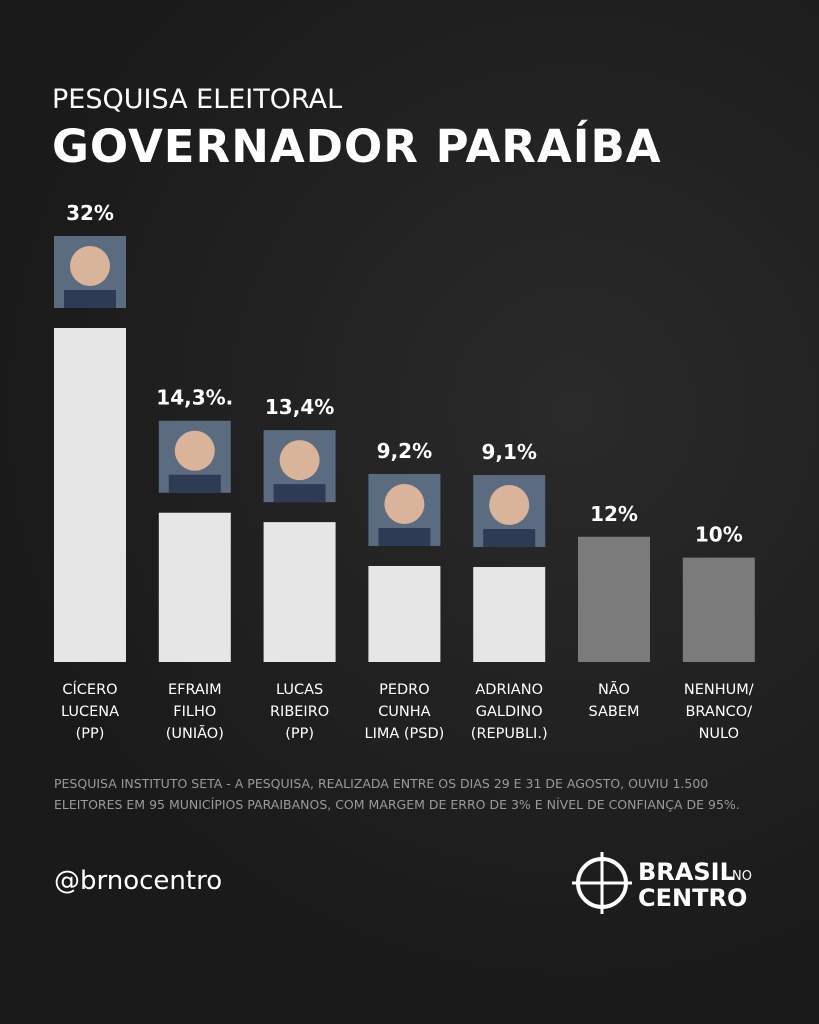 The width and height of the screenshot is (819, 1024). What do you see at coordinates (90, 213) in the screenshot?
I see `value-label: 32%` at bounding box center [90, 213].